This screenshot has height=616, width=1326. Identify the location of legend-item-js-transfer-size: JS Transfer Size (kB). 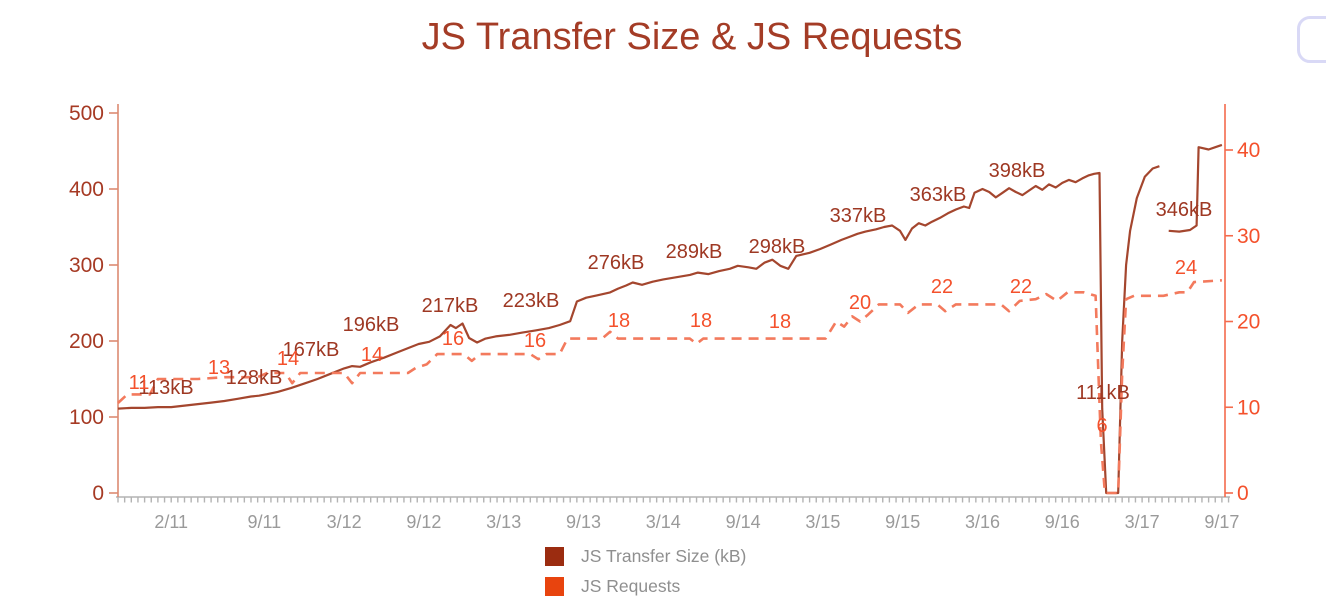
(645, 556).